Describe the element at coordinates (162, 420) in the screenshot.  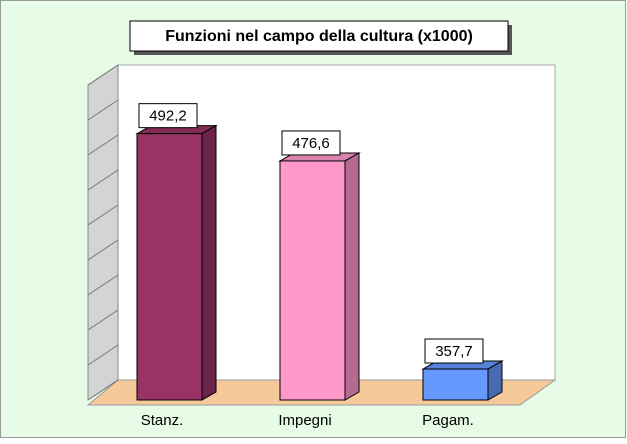
I see `x-tick-label: Stanz.` at that location.